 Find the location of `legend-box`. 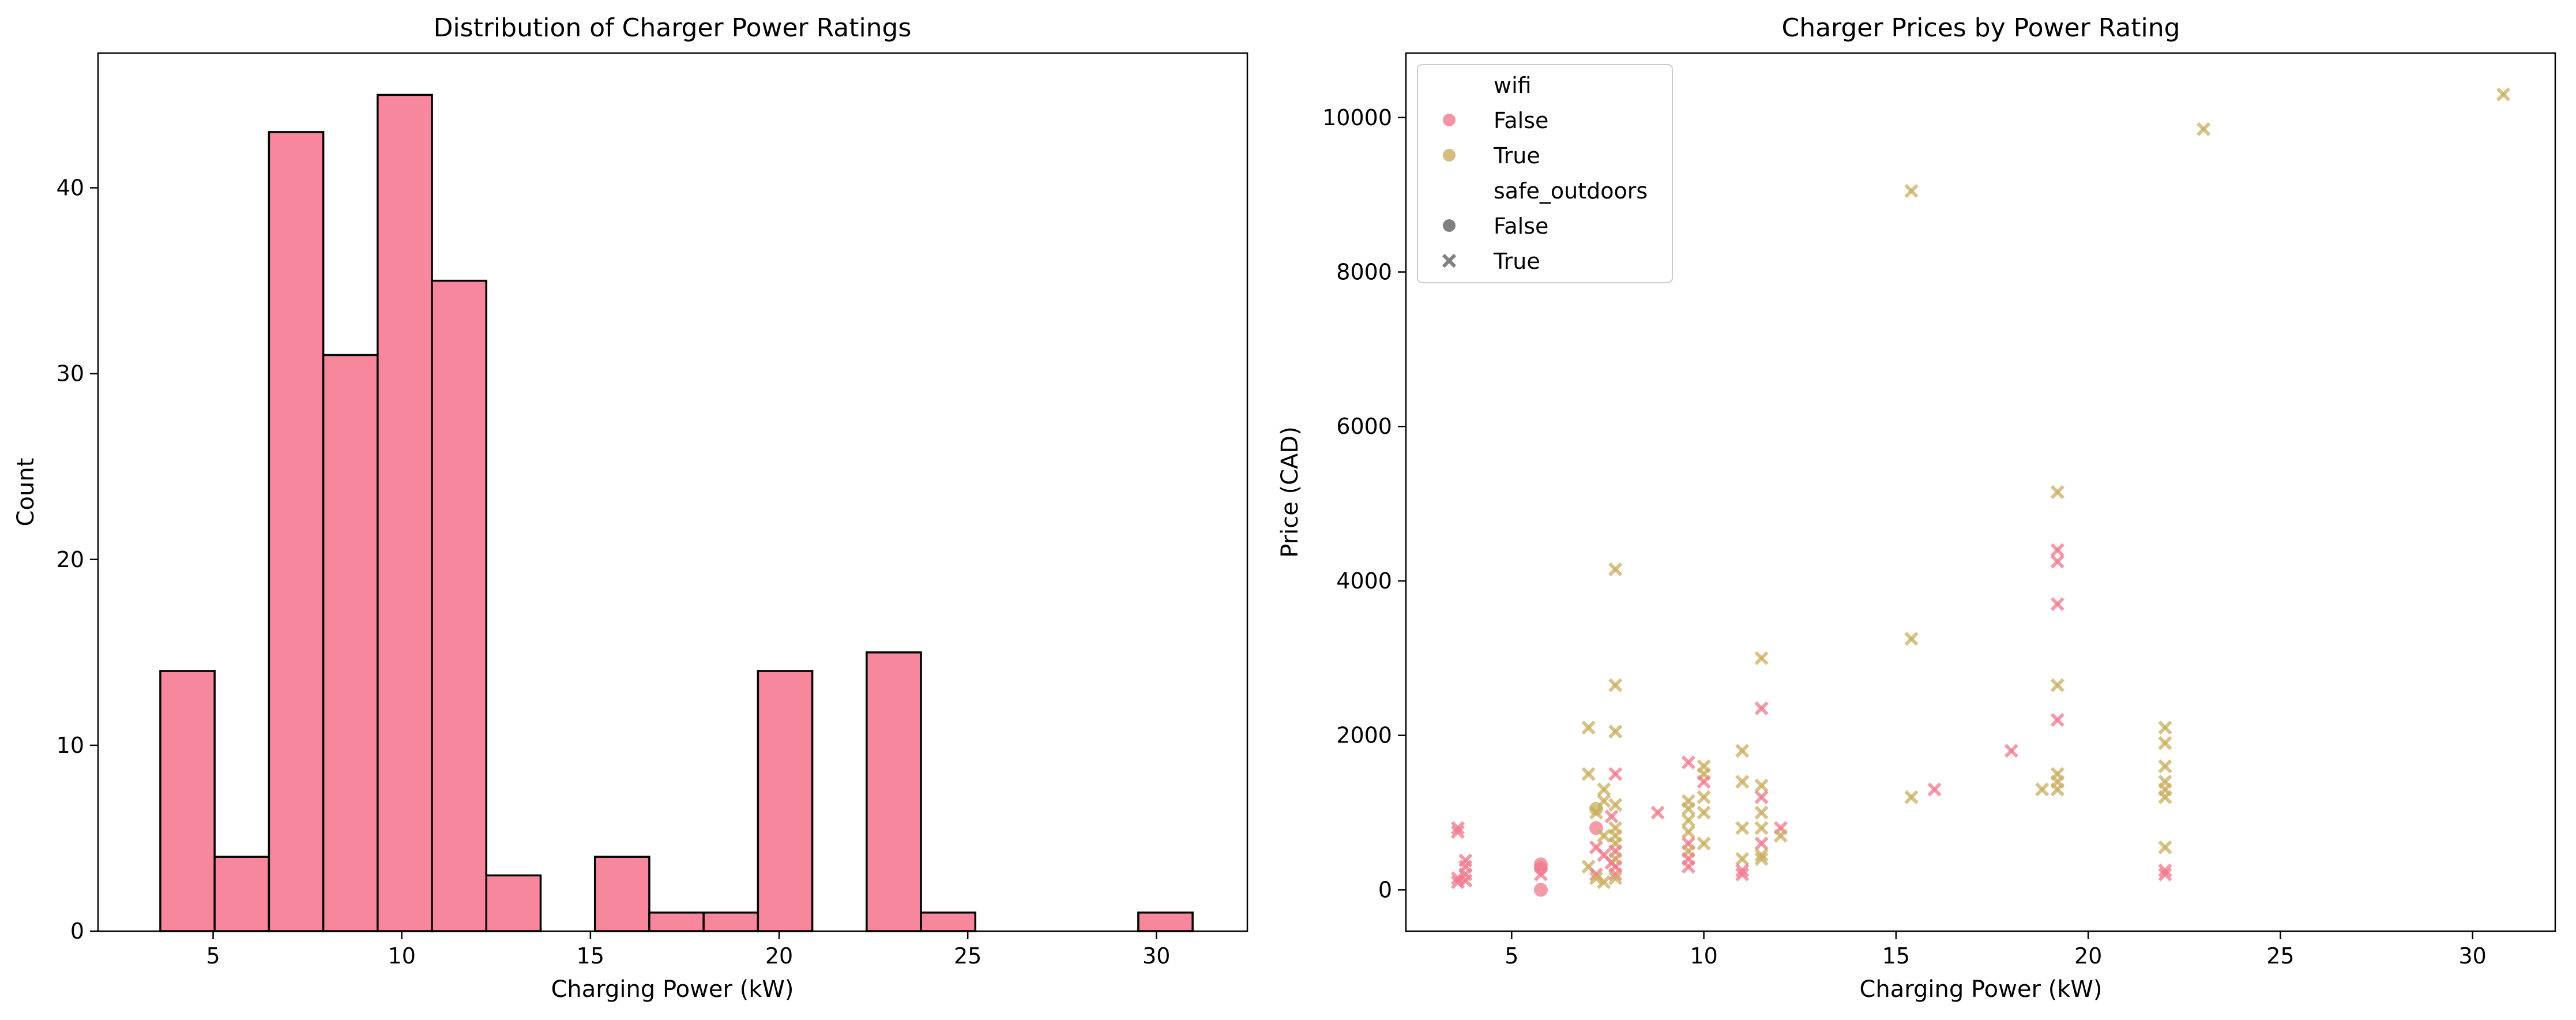

legend-box is located at coordinates (1545, 173).